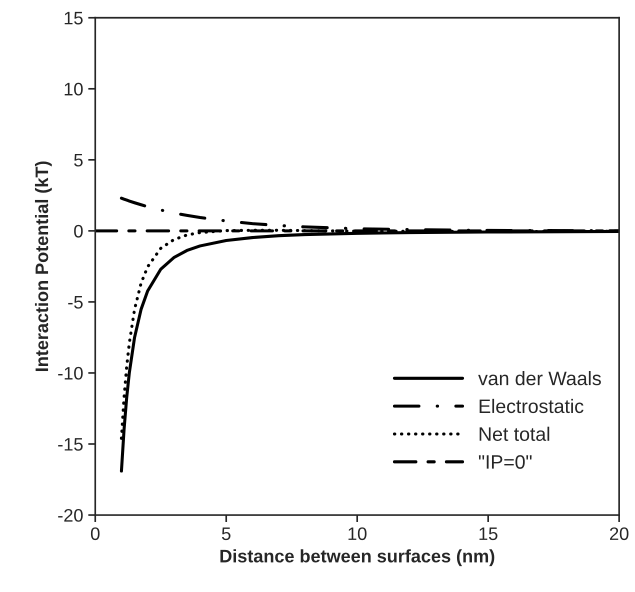 The image size is (635, 592). What do you see at coordinates (95, 533) in the screenshot?
I see `x-tick-label: 0` at bounding box center [95, 533].